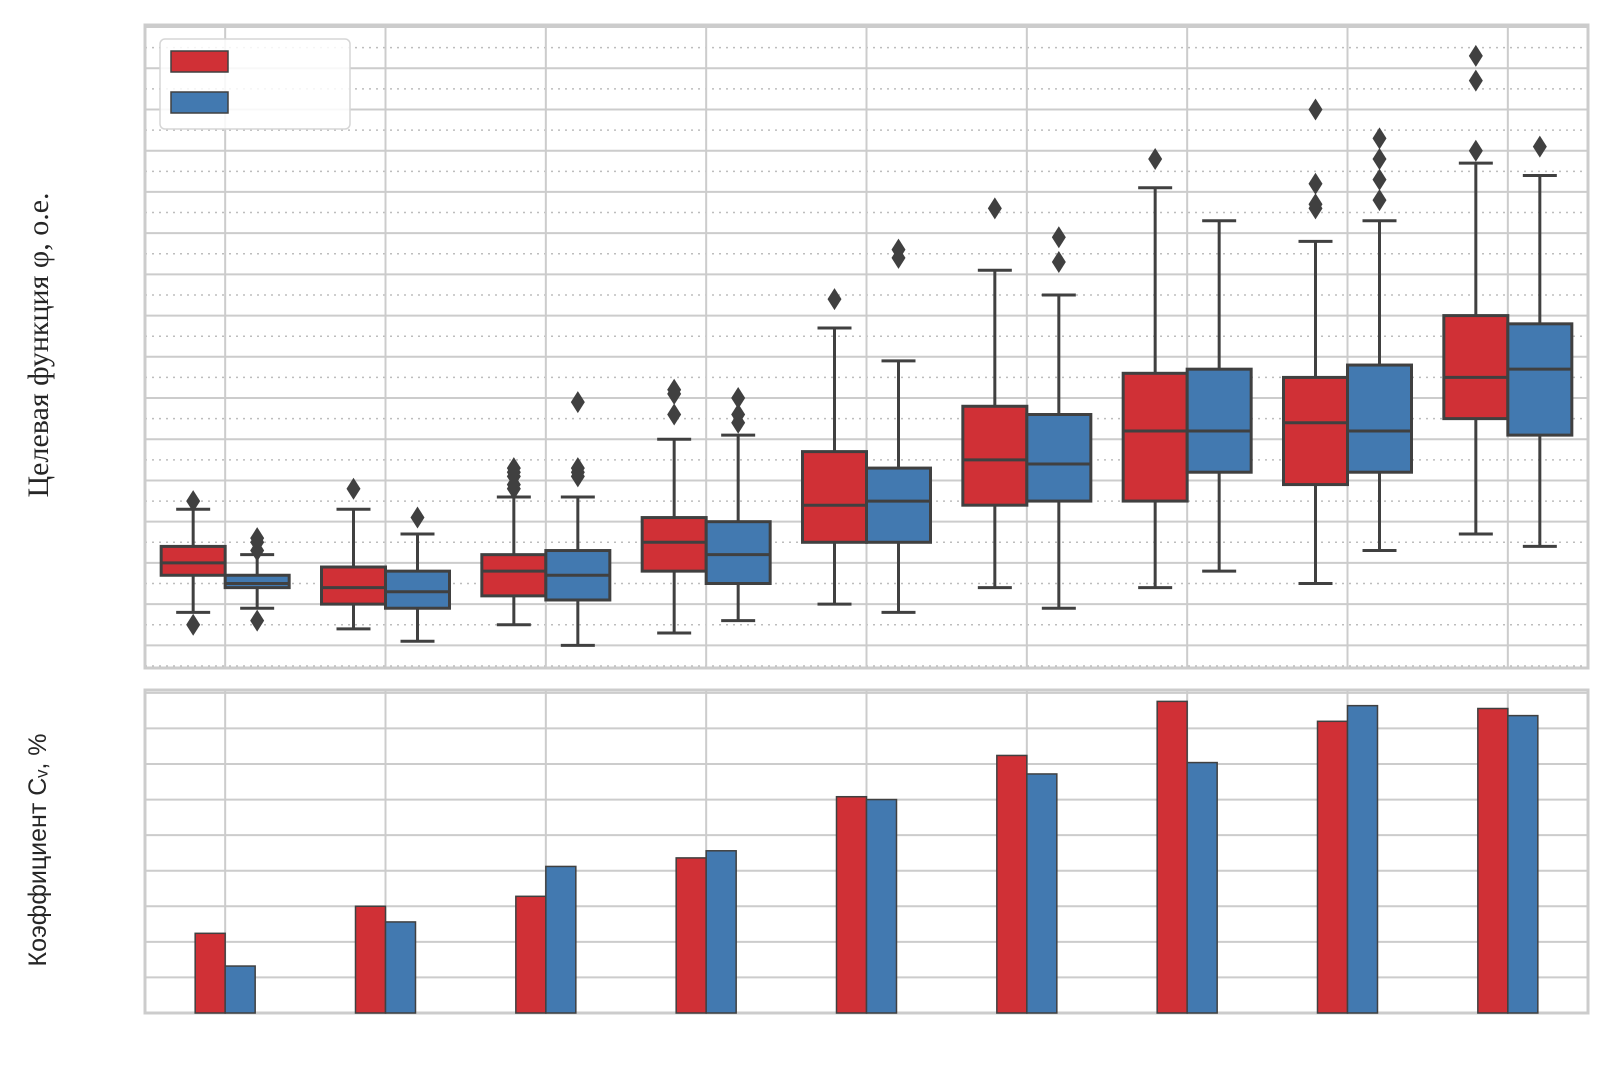 Image resolution: width=1615 pixels, height=1075 pixels. Describe the element at coordinates (738, 505) in the screenshot. I see `box-dsm-2-0.1` at that location.